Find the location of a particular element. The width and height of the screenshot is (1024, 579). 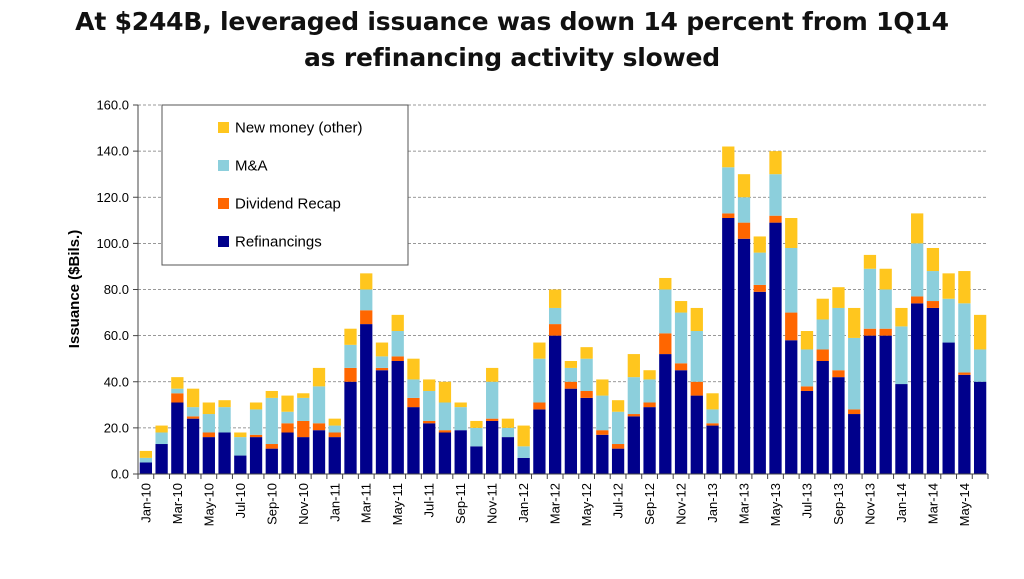

legend-label: Dividend Recap is located at coordinates (288, 204).